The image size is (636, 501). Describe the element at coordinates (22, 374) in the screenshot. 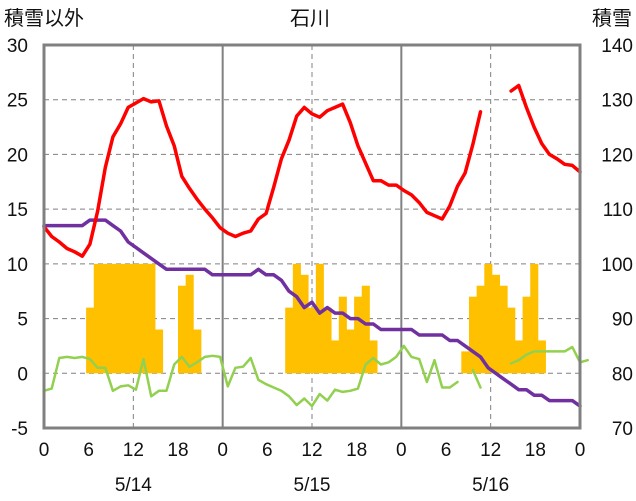

I see `left-tick-label: 0` at that location.